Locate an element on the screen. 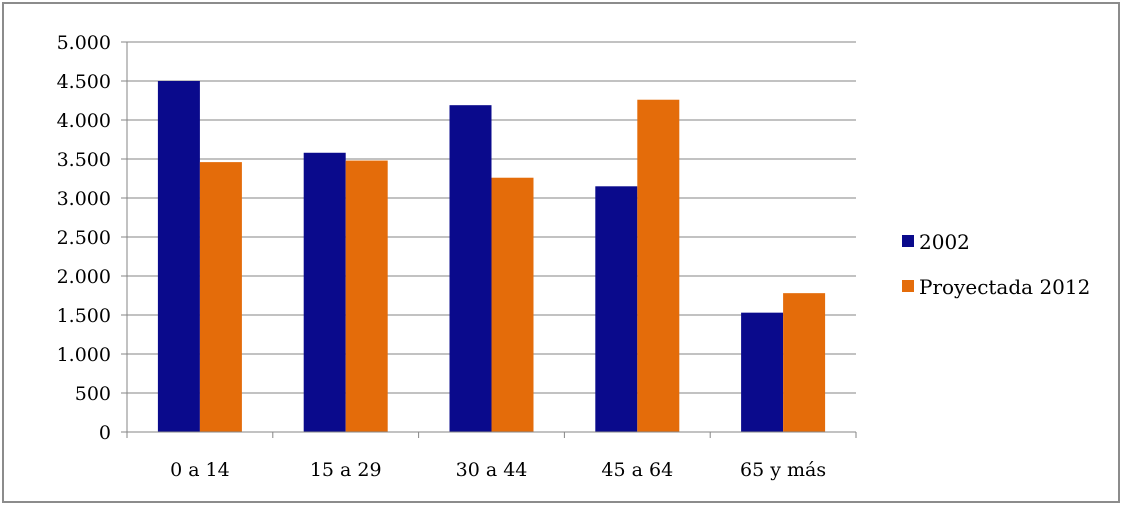 The height and width of the screenshot is (508, 1125). x-tick-labels: 0 a 14 15 a 29 30 a 44 45 a 64 65 y más is located at coordinates (498, 470).